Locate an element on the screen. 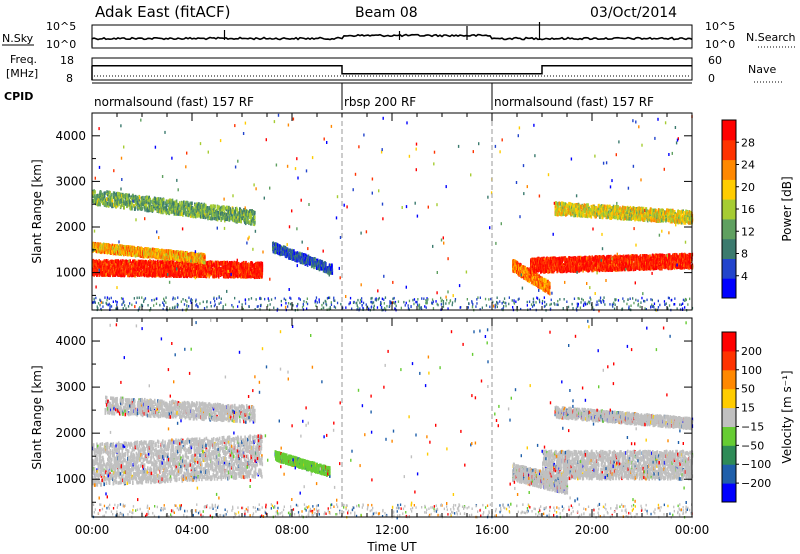  nave-tick-bottom: 0 is located at coordinates (711, 78).